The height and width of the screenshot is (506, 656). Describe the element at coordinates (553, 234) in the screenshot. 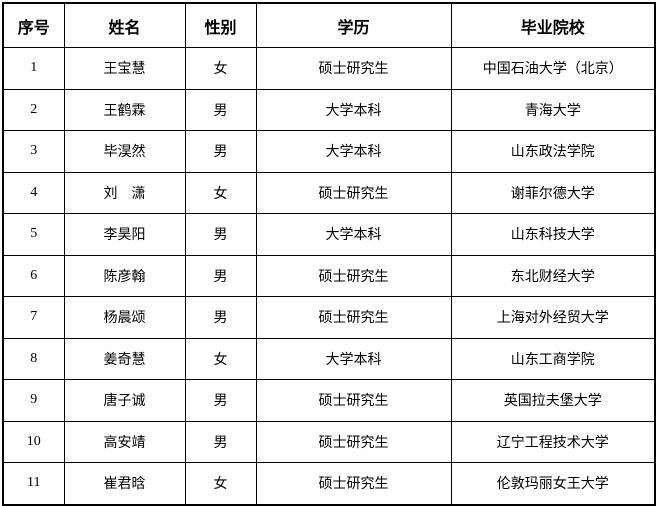

I see `cell-school: 山东科技大学` at that location.